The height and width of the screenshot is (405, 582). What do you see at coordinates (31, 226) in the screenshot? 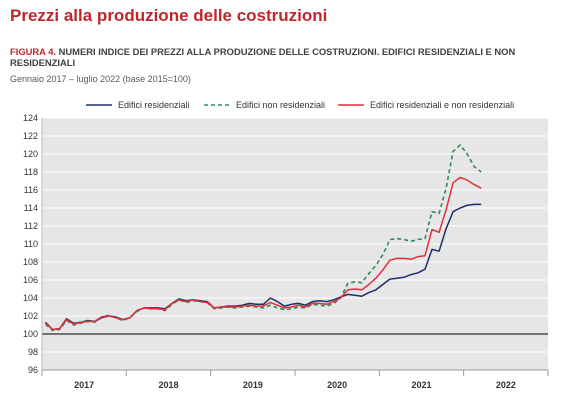
I see `y-tick-label: 112` at bounding box center [31, 226].